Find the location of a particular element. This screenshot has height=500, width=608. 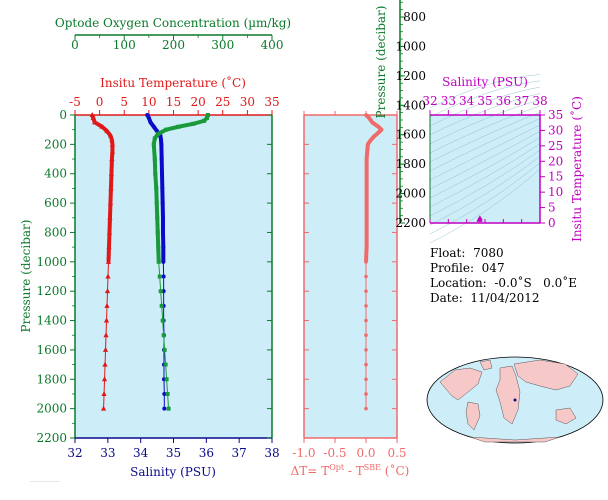

secondary-pressure-tick-label: 1000 is located at coordinates (410, 46).